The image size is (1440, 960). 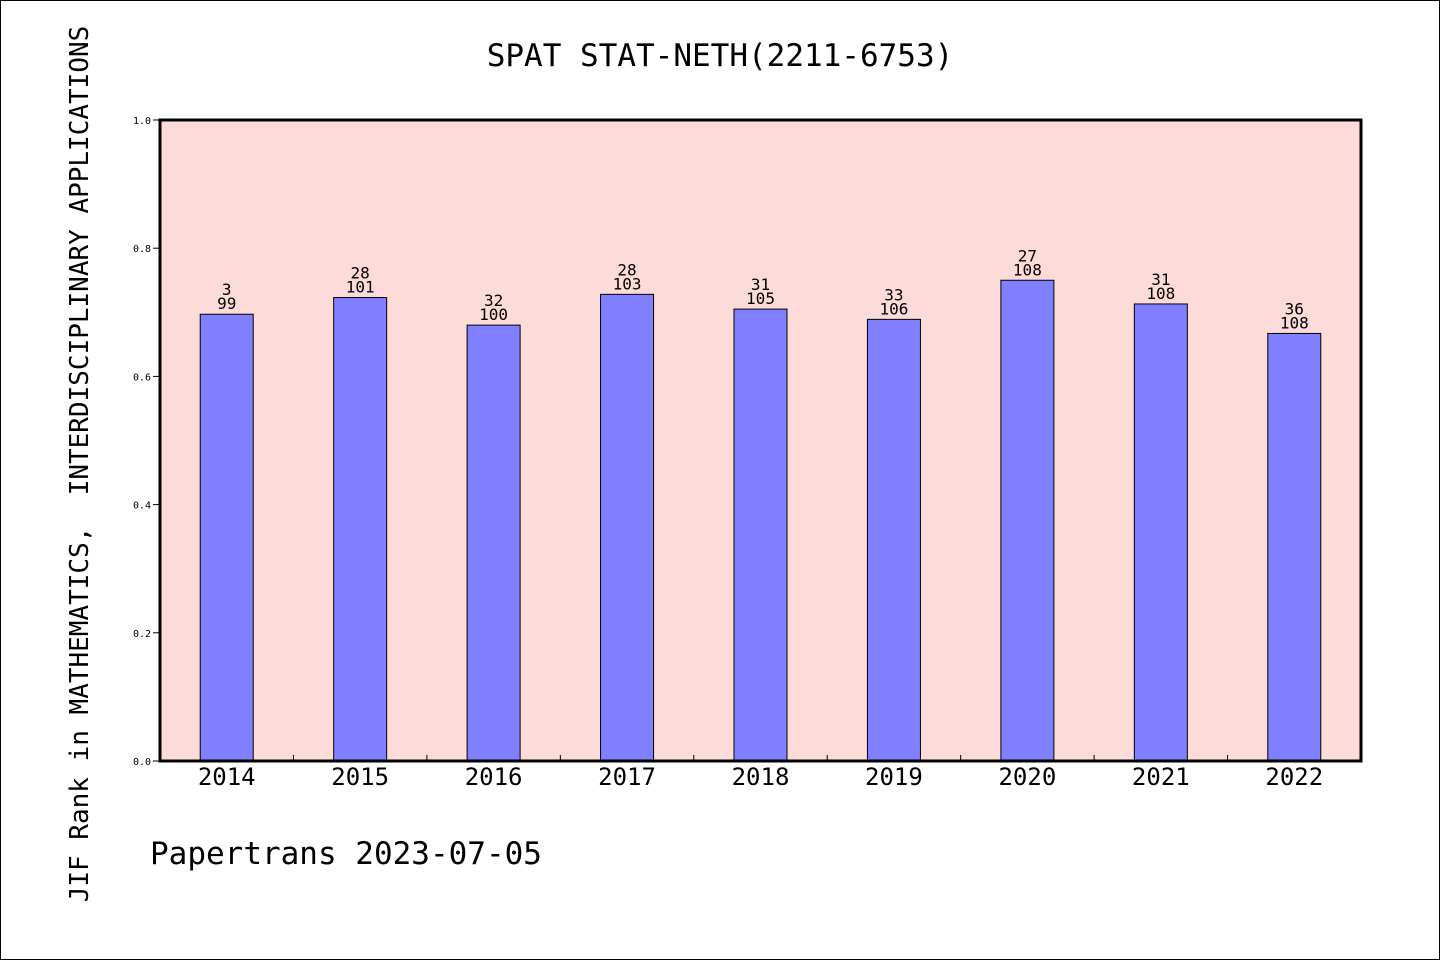 I want to click on bar-2019, so click(x=893, y=540).